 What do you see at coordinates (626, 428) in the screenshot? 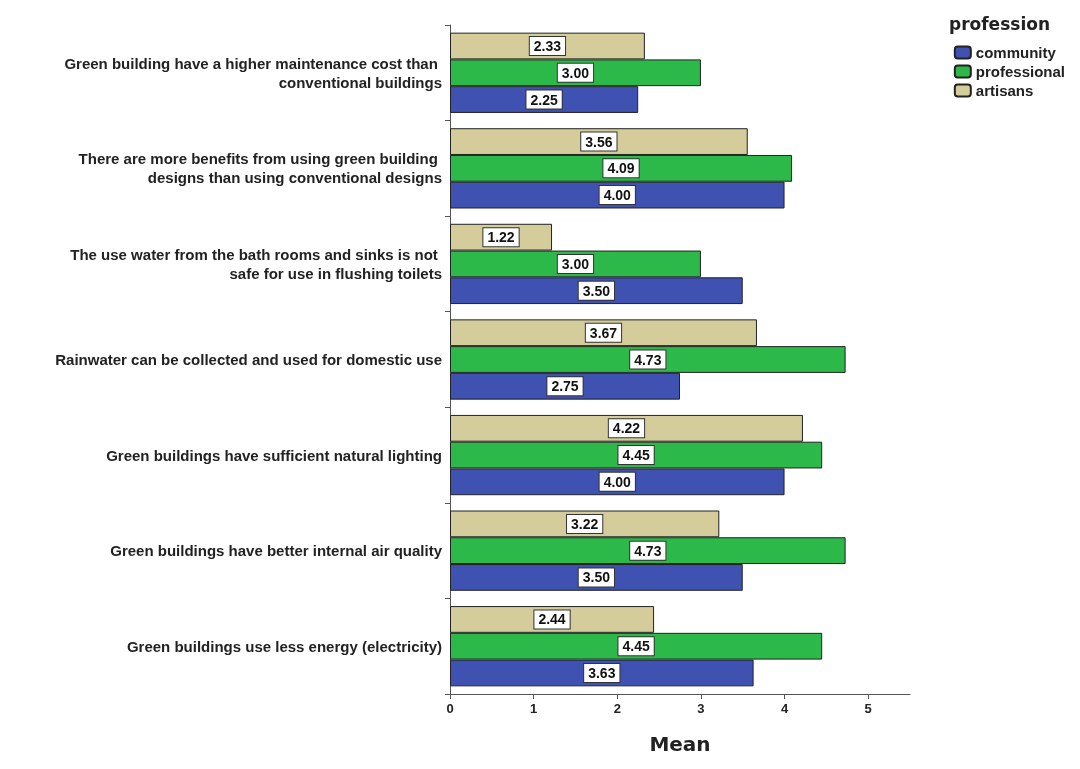
I see `data-label: 4.22` at bounding box center [626, 428].